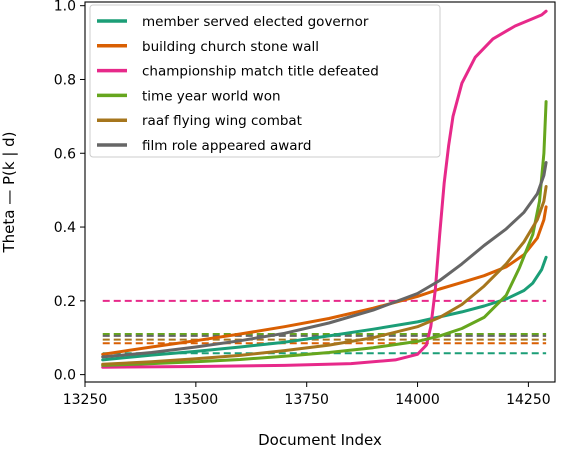 Image resolution: width=562 pixels, height=453 pixels. Describe the element at coordinates (65, 80) in the screenshot. I see `y-tick-label: 0.8` at that location.